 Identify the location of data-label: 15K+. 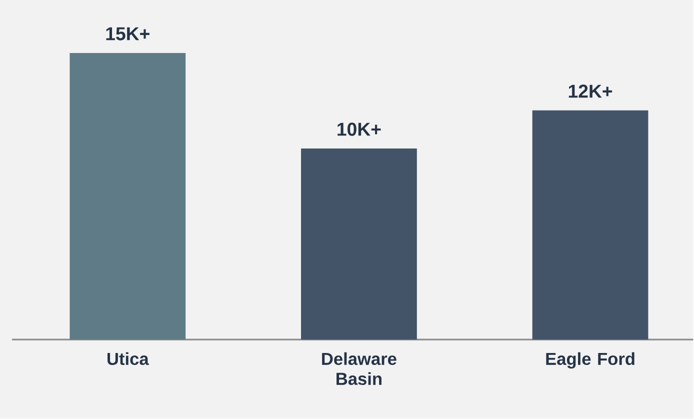
(128, 34).